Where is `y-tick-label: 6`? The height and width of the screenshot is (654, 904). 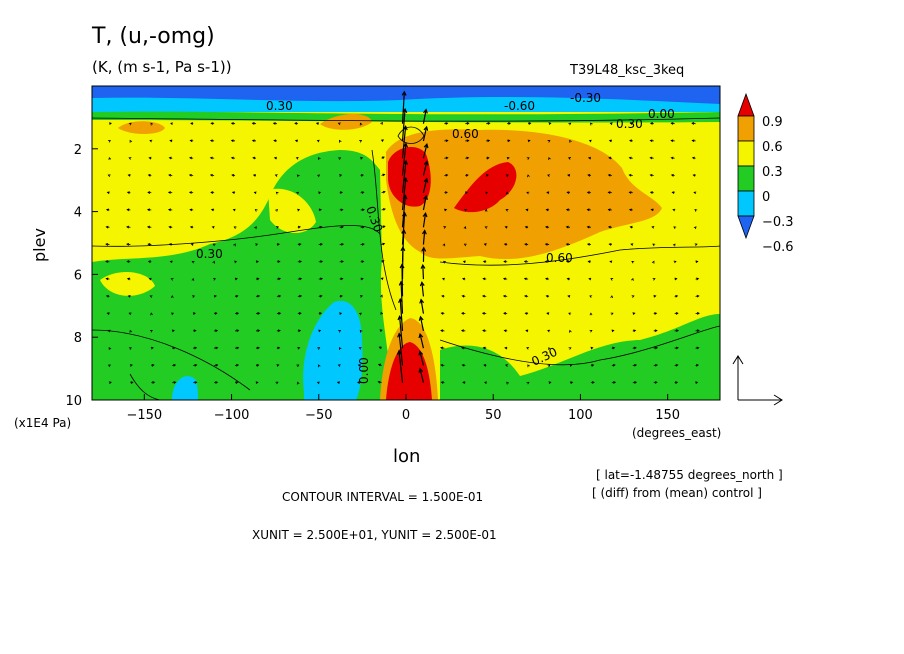
y-tick-label: 6 is located at coordinates (78, 275).